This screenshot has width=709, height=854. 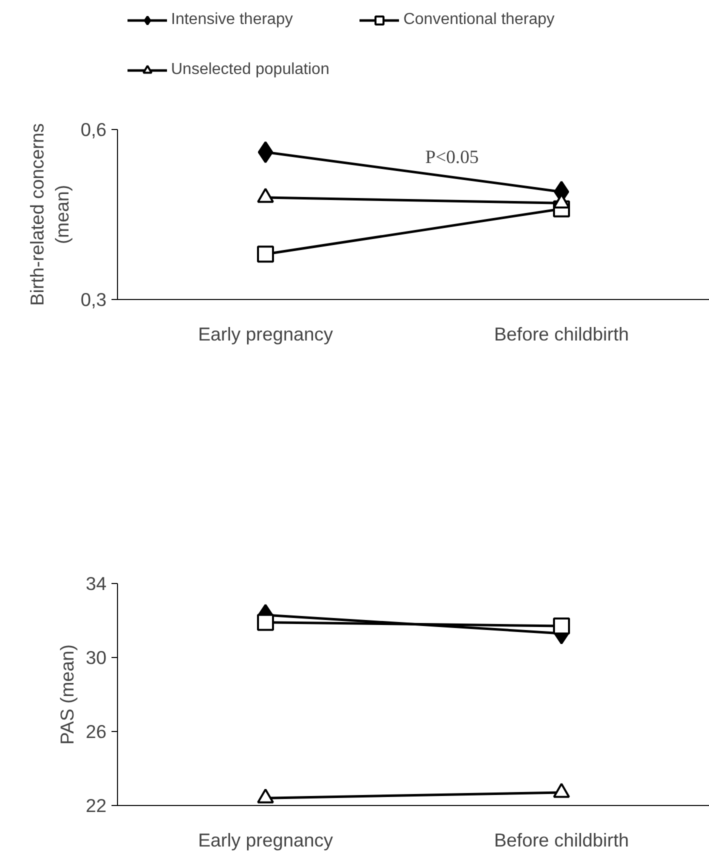 I want to click on annotation: P<0.05, so click(x=452, y=157).